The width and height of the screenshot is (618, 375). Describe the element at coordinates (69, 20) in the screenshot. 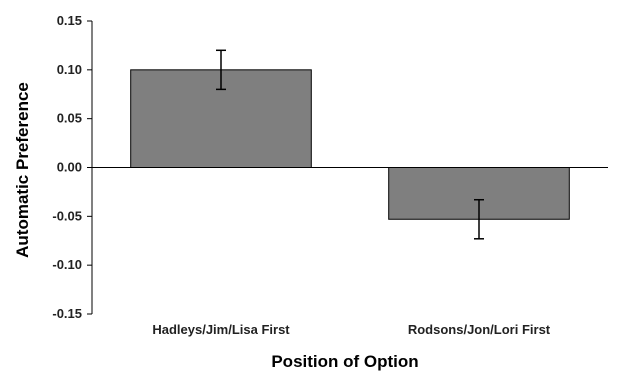

I see `y-tick-label: 0.15` at that location.